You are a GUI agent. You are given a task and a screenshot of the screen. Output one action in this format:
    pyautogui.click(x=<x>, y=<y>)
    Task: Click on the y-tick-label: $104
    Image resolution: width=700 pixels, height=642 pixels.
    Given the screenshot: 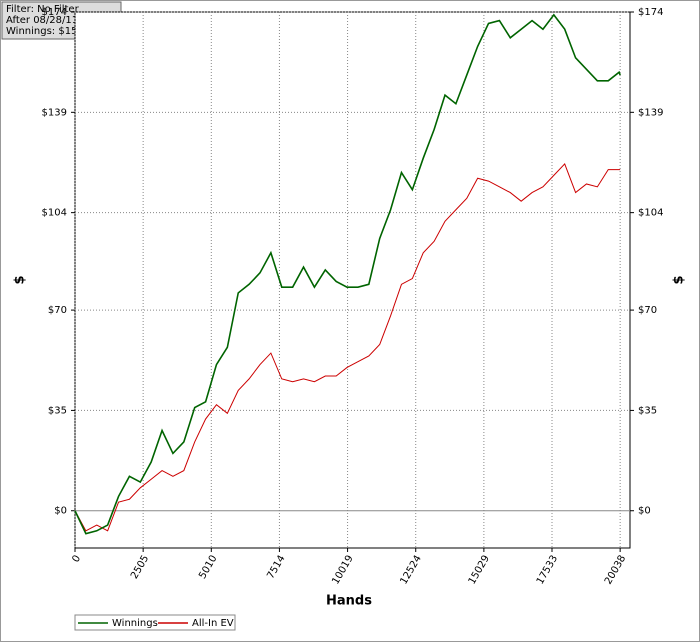 What is the action you would take?
    pyautogui.click(x=54, y=213)
    